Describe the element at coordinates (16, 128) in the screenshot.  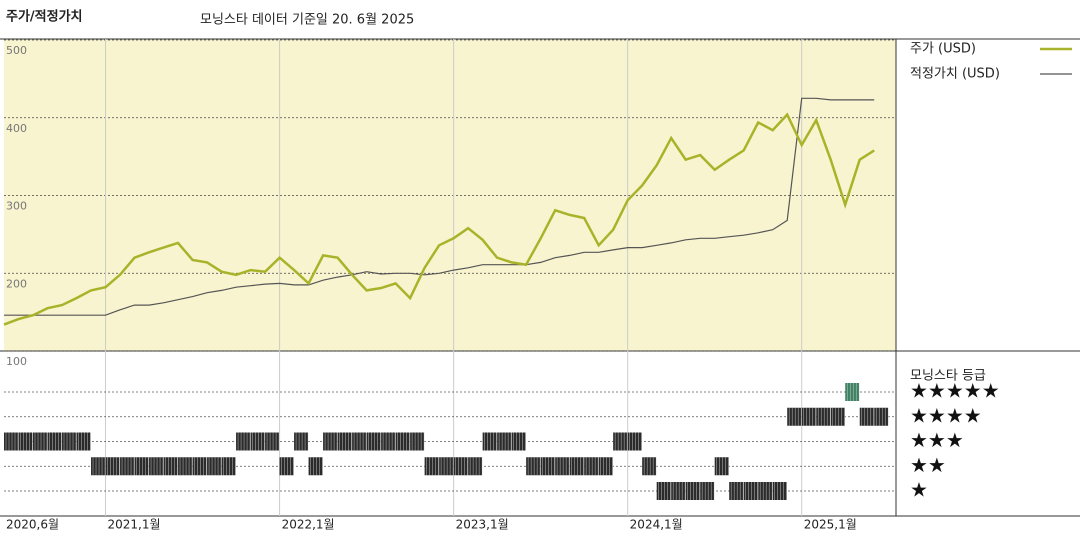
I see `y-tick-label: 400` at that location.